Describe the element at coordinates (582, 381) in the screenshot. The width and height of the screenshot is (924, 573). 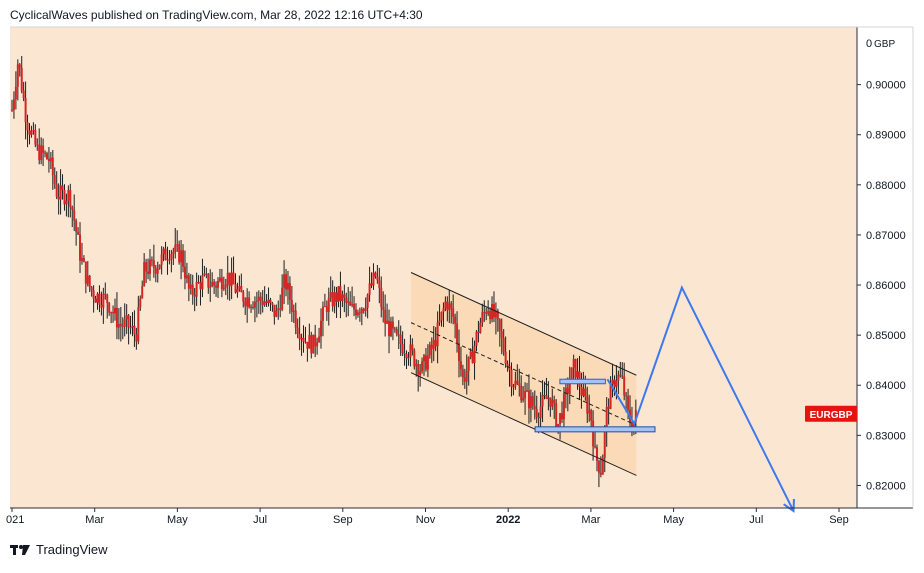
I see `resistance-box` at that location.